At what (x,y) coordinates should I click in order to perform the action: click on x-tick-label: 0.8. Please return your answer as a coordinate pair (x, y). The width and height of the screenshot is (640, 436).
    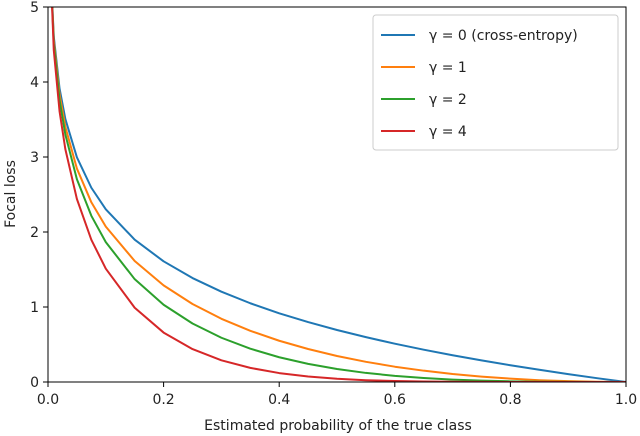
    Looking at the image, I should click on (510, 400).